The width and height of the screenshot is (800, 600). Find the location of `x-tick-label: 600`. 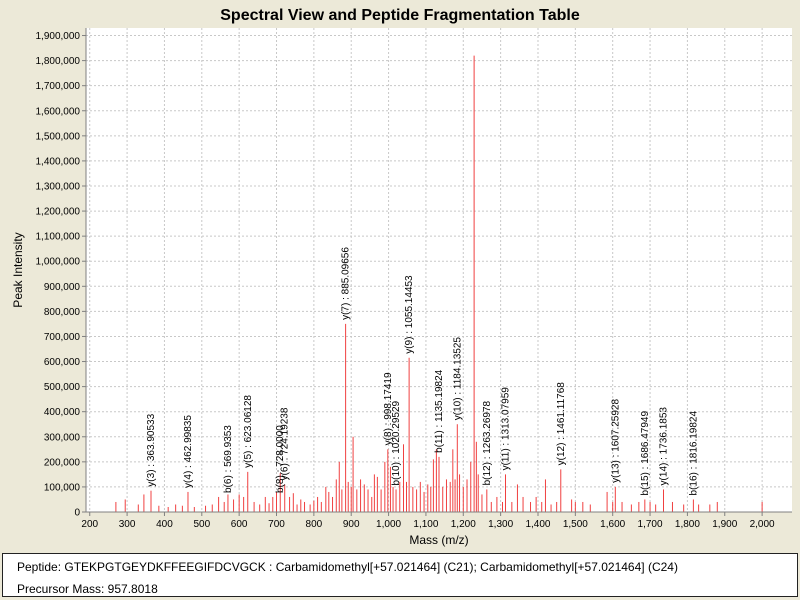

x-tick-label: 600 is located at coordinates (239, 524).